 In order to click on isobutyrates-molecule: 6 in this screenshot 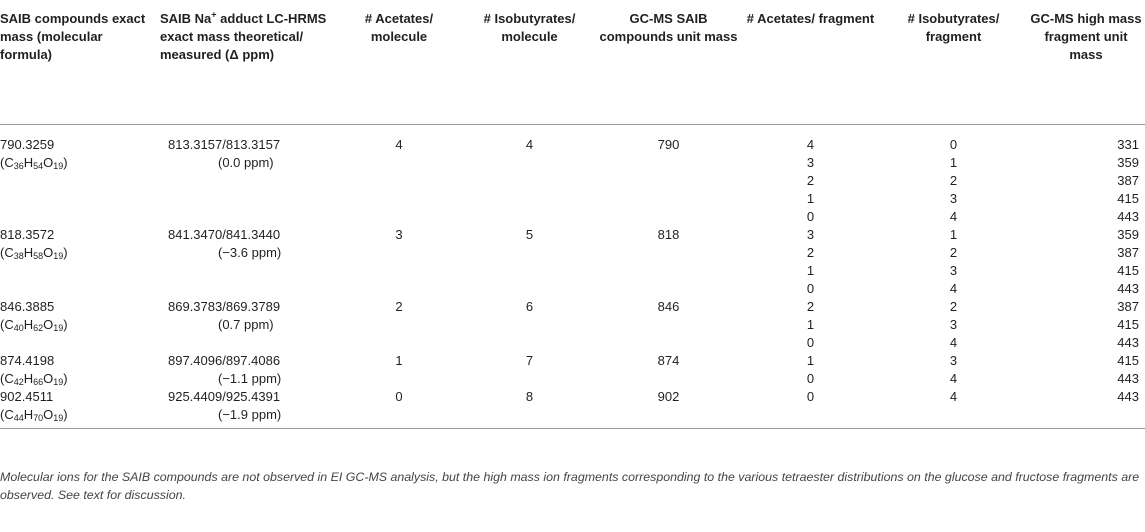, I will do `click(529, 306)`.